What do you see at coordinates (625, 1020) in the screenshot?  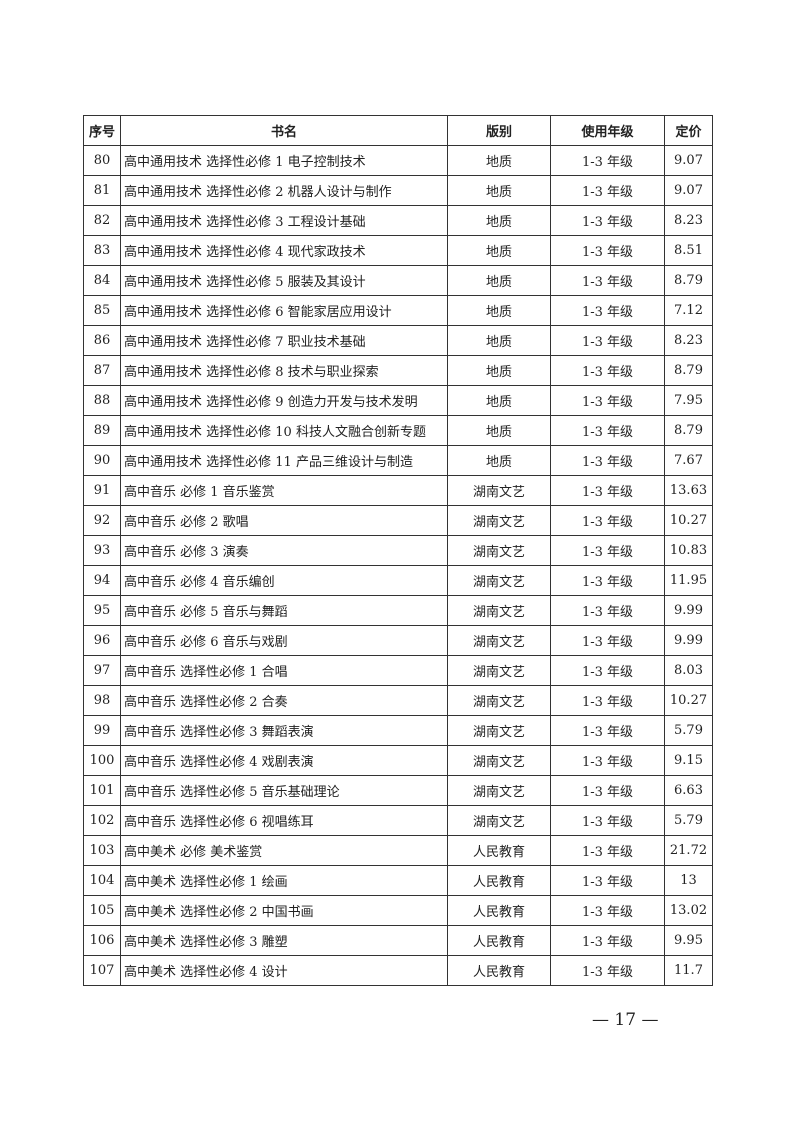 I see `page-number: — 17 —` at bounding box center [625, 1020].